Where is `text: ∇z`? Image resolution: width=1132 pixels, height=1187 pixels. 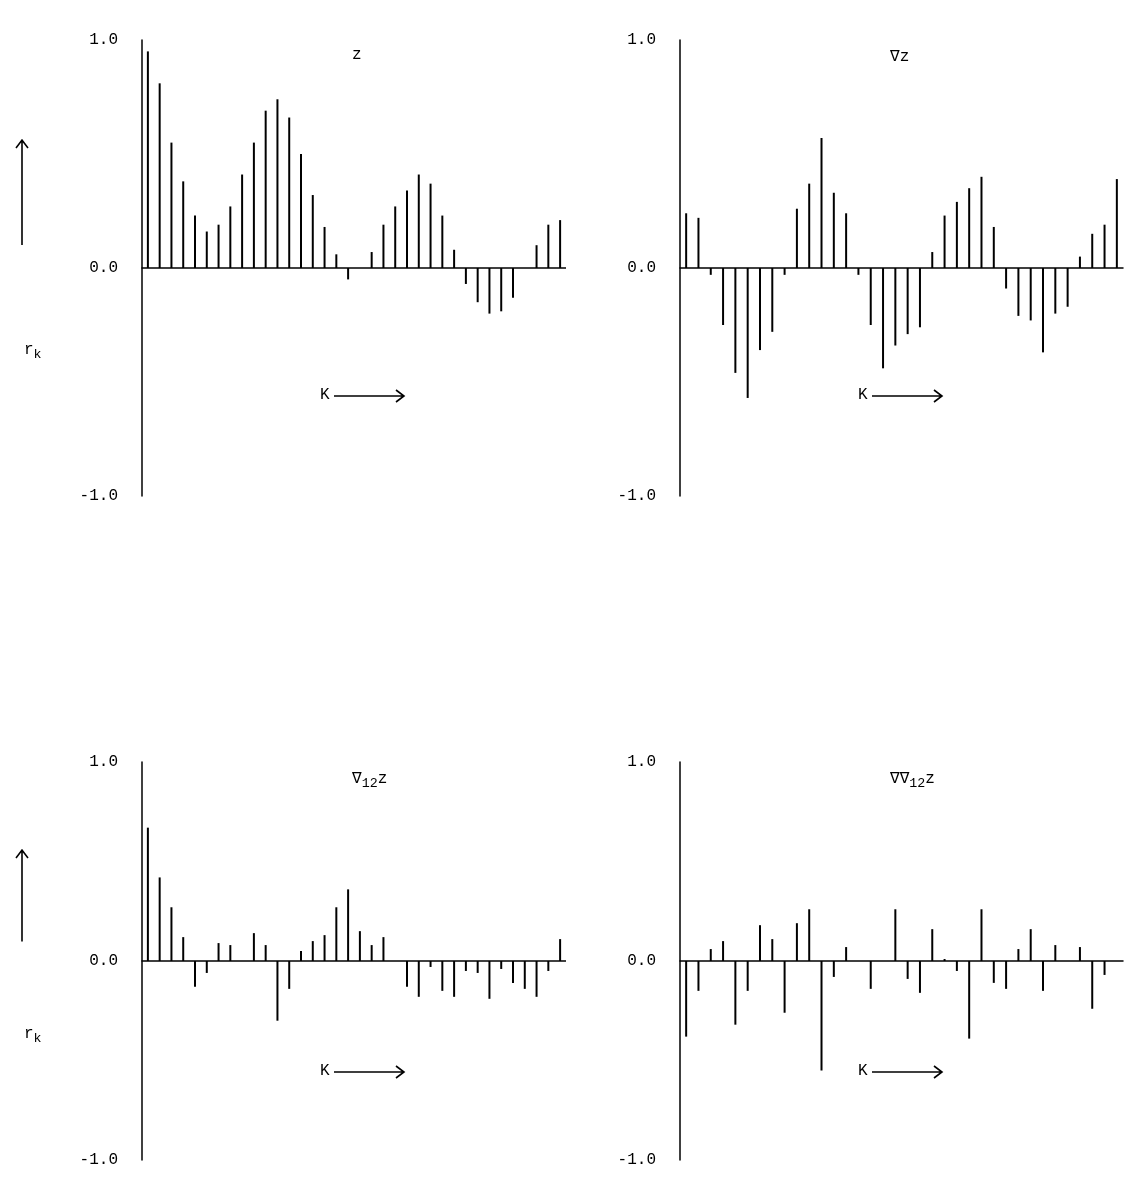
text: ∇z is located at coordinates (900, 56).